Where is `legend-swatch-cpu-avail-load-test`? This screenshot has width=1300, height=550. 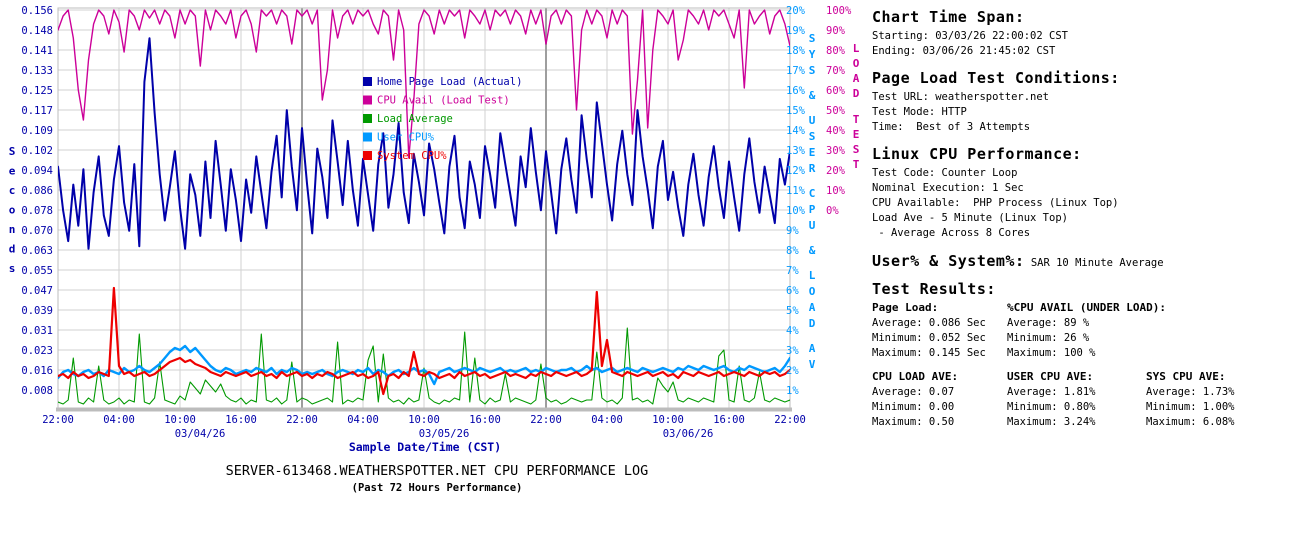 legend-swatch-cpu-avail-load-test is located at coordinates (367, 100).